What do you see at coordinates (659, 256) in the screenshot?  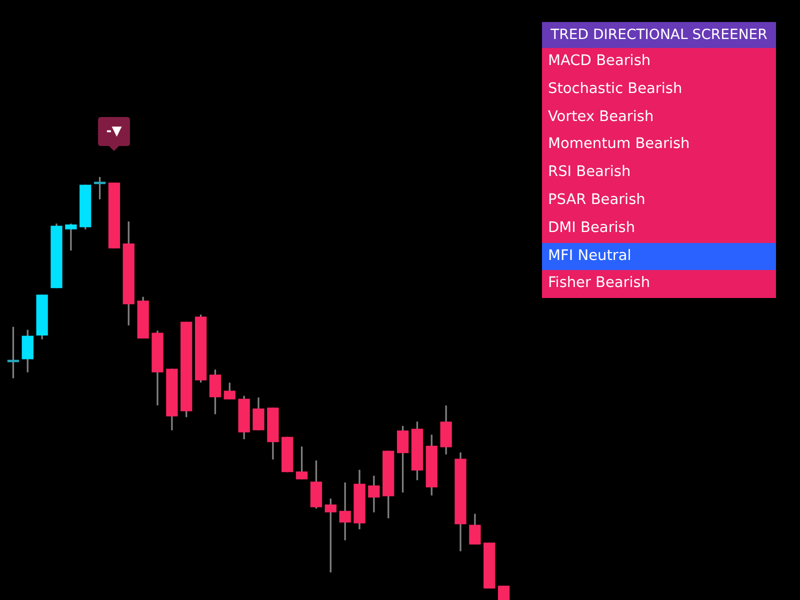 I see `category-label: MFI Neutral` at bounding box center [659, 256].